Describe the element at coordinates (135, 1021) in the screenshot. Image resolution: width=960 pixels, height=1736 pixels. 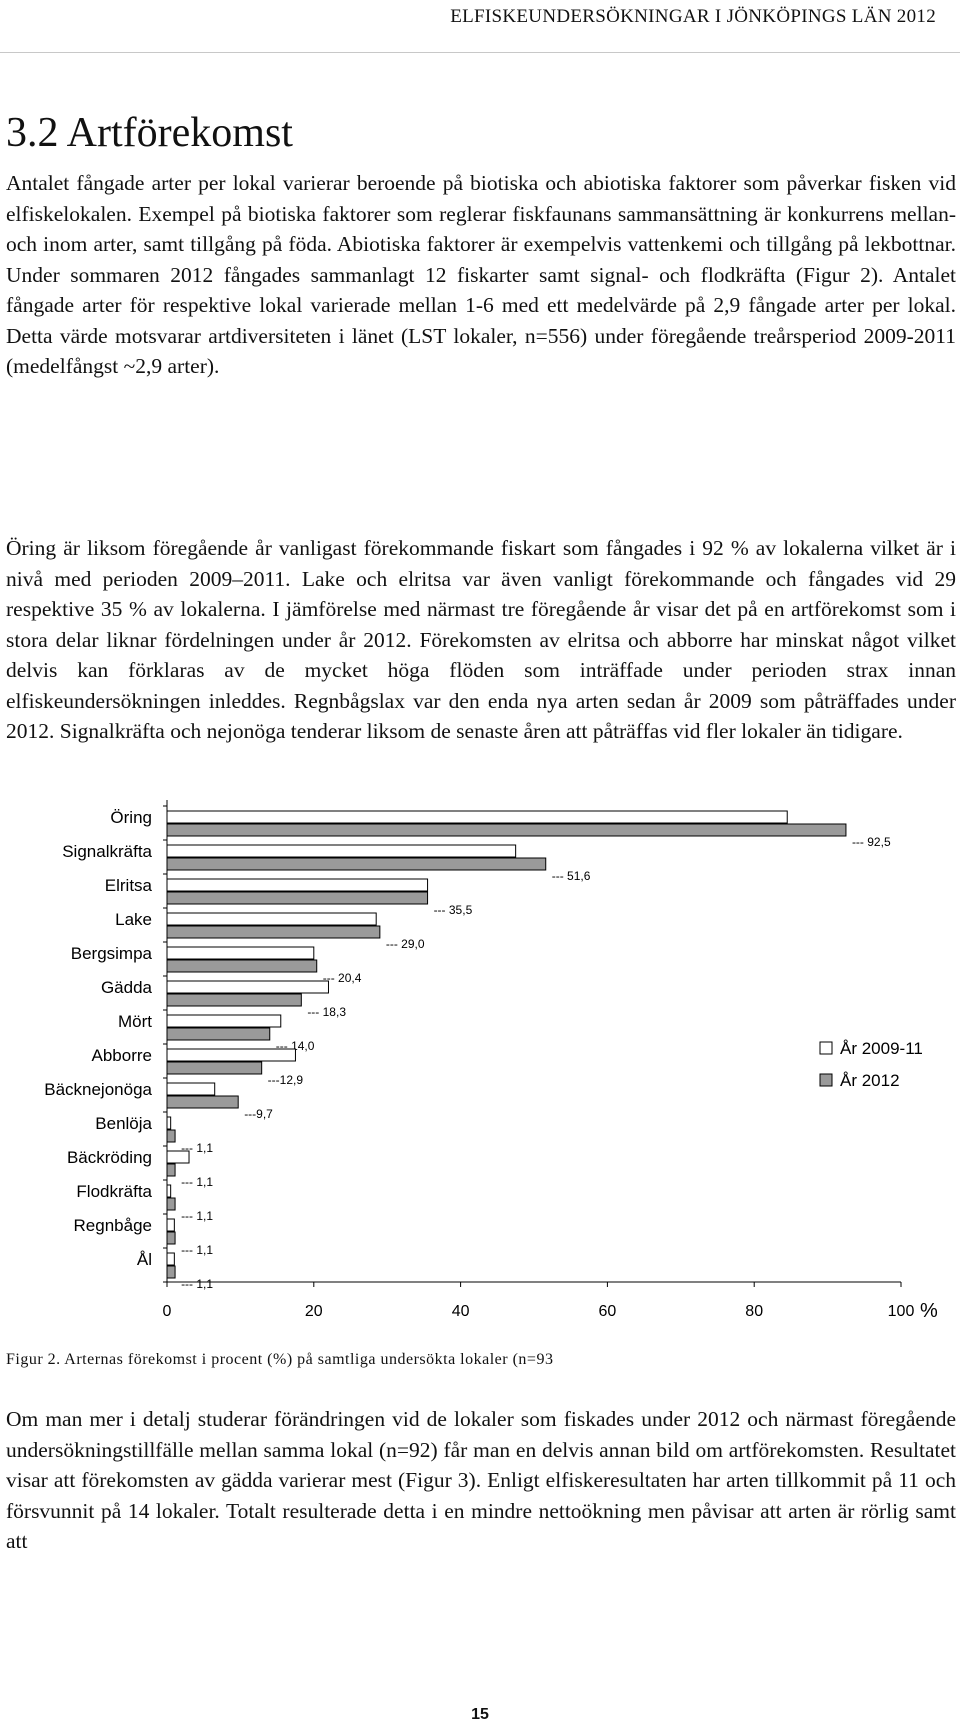
I see `category-label: Mört` at that location.